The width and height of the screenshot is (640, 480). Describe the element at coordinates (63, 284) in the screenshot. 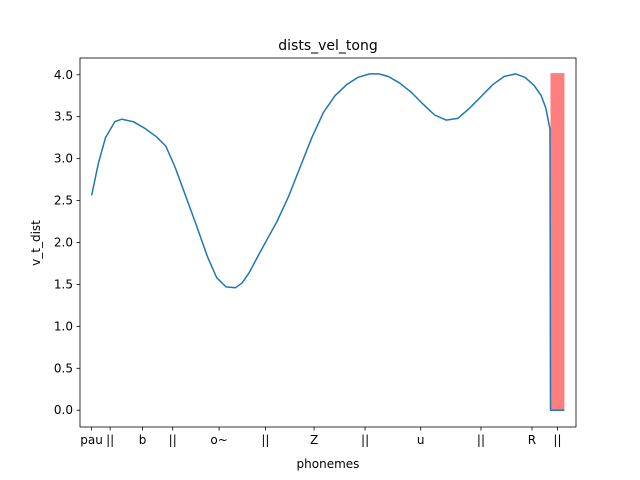

I see `y-tick-label: 1.5` at that location.